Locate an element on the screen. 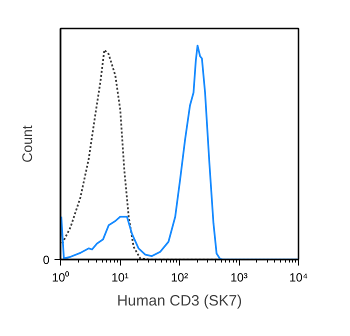 The width and height of the screenshot is (350, 336). x-tick-label: 10¹ is located at coordinates (120, 277).